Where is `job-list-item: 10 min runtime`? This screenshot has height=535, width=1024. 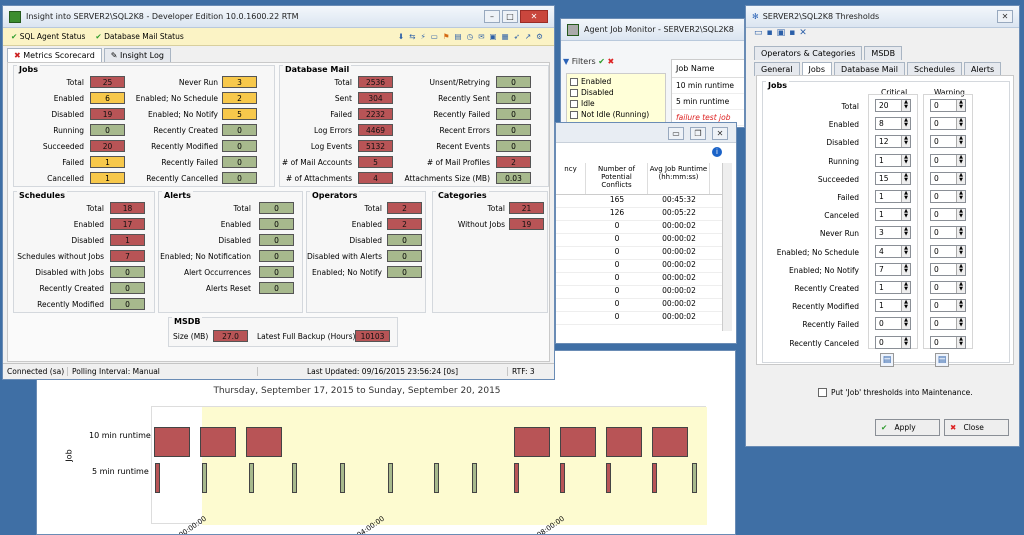 job-list-item: 10 min runtime is located at coordinates (708, 86).